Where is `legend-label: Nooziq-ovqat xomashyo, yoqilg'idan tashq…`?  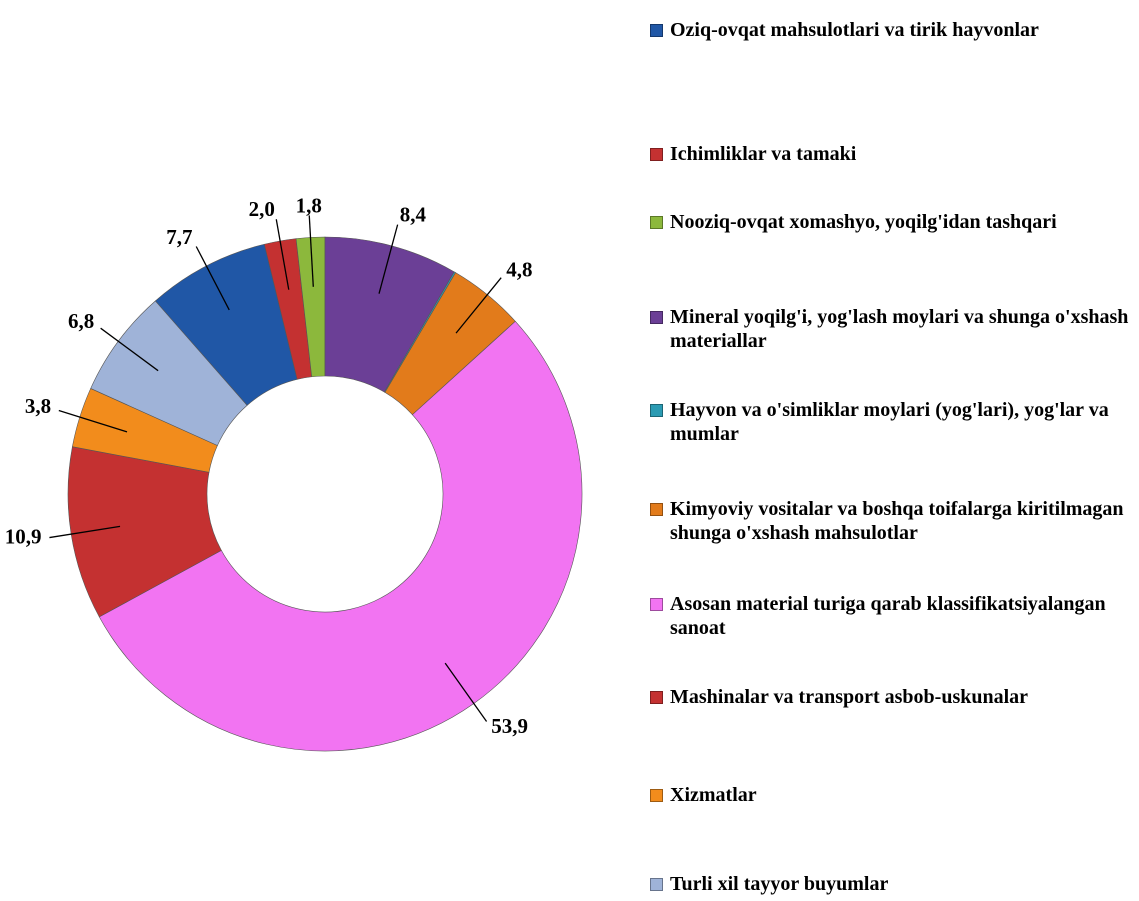 legend-label: Nooziq-ovqat xomashyo, yoqilg'idan tashq… is located at coordinates (863, 222).